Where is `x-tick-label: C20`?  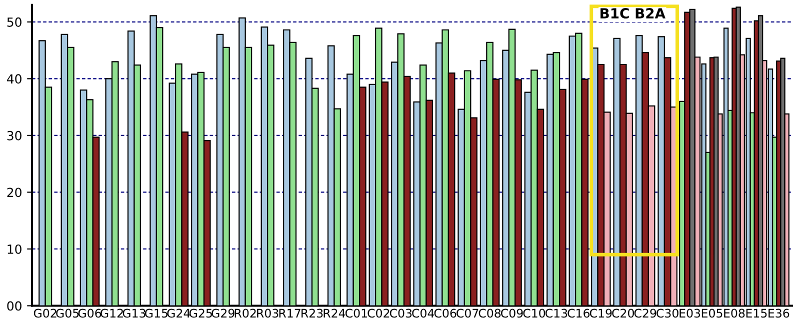
x-tick-label: C20 is located at coordinates (623, 313).